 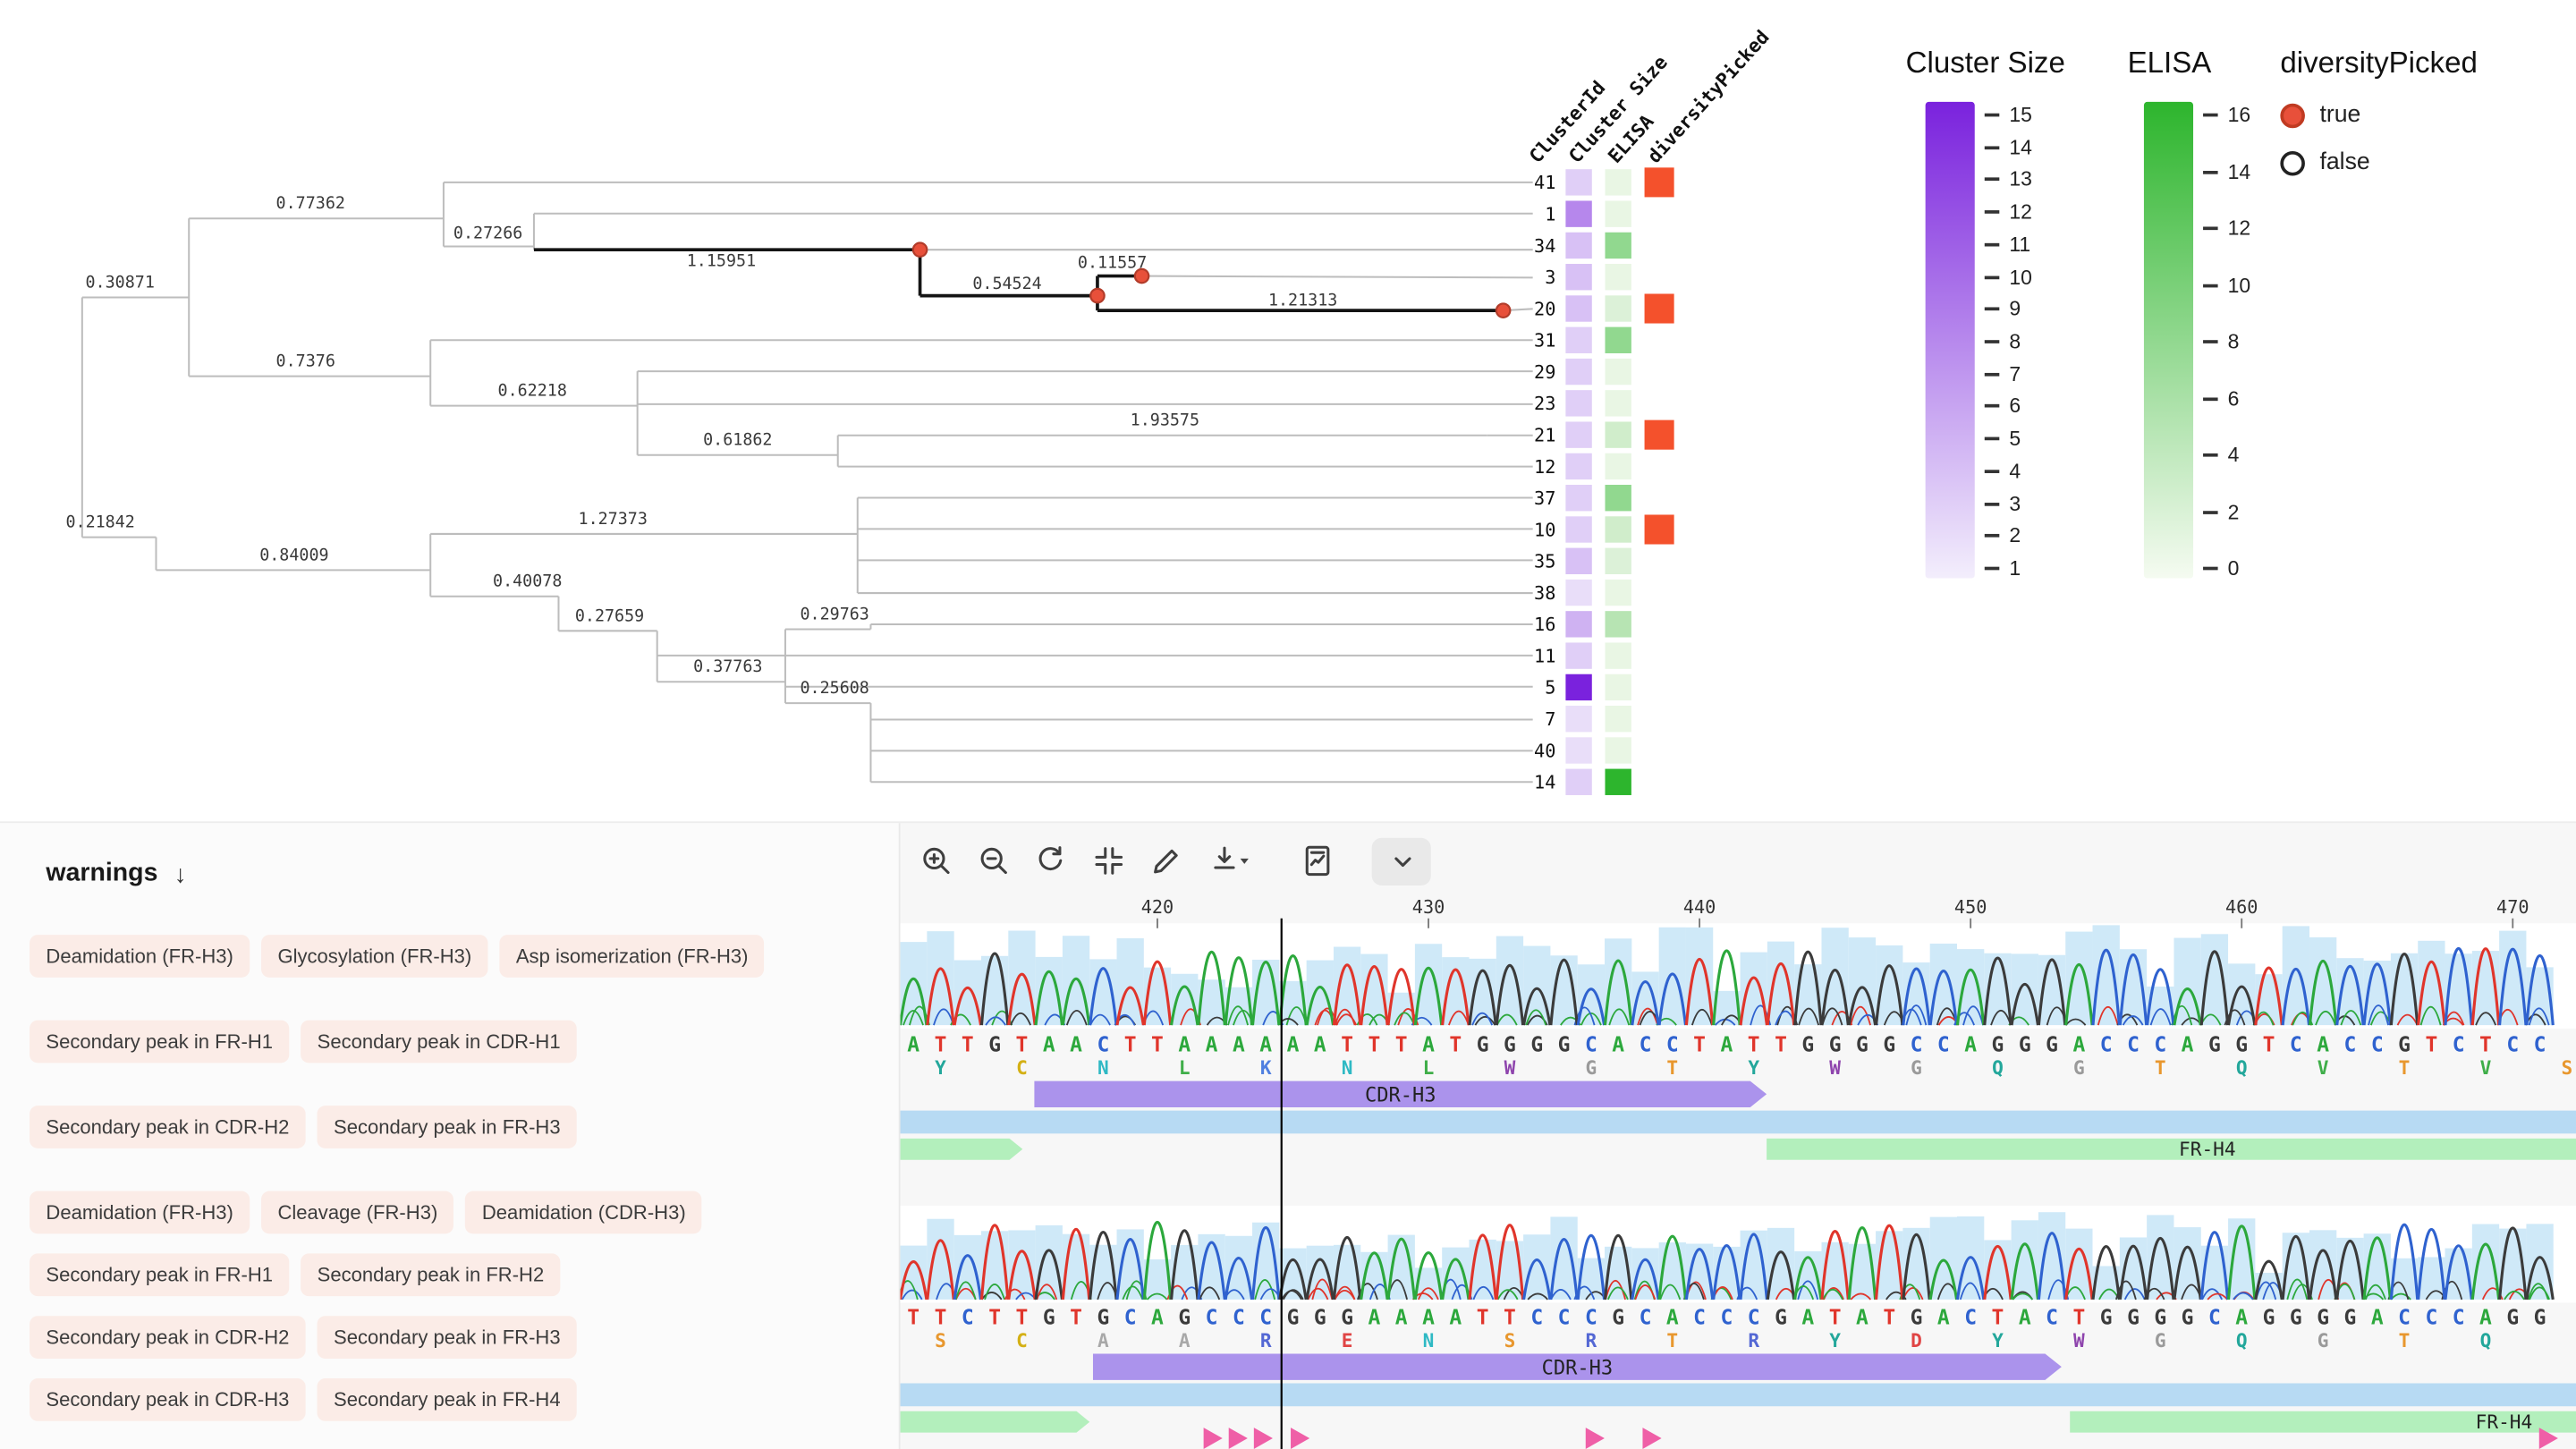 I want to click on true-dot-icon, so click(x=2292, y=115).